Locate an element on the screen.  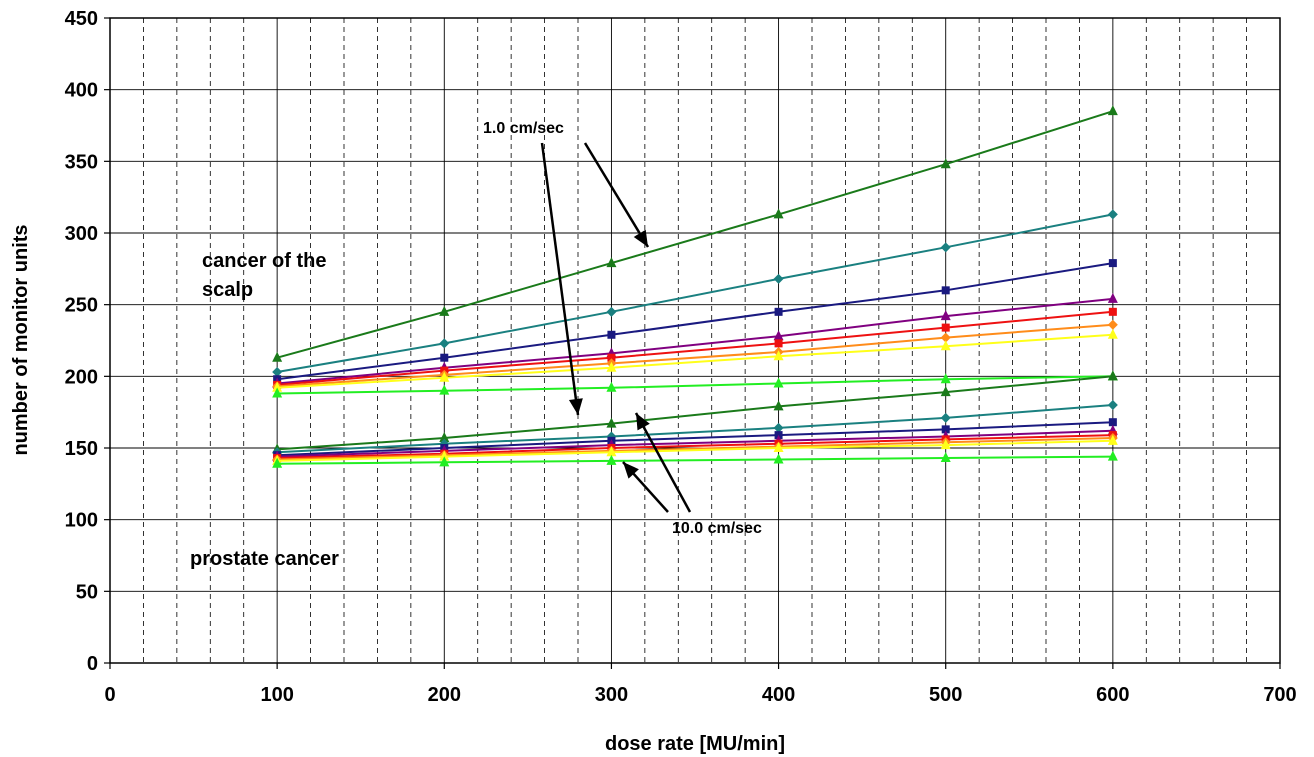
annotation-arrows is located at coordinates (616, 327).